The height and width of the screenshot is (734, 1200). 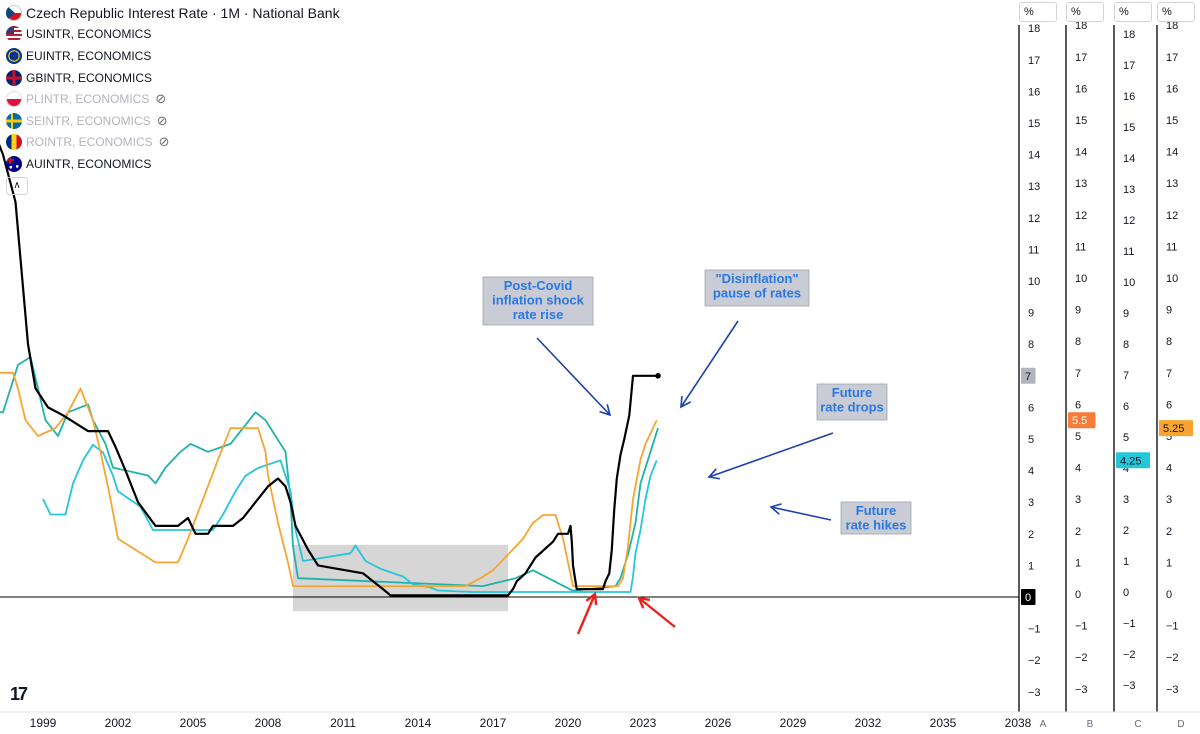 What do you see at coordinates (658, 376) in the screenshot?
I see `series-end-marker` at bounding box center [658, 376].